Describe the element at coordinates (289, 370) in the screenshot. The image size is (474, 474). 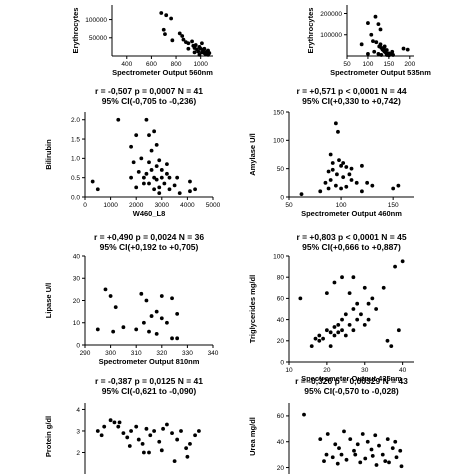
I see `panel-6-x-tick-label: 10` at that location.